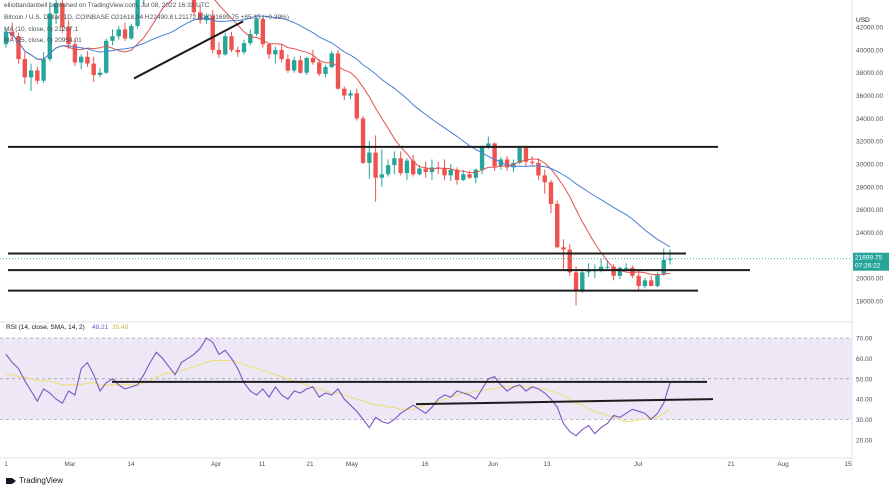 This screenshot has width=891, height=490. Describe the element at coordinates (869, 28) in the screenshot. I see `price-tick-label: 42000.00` at that location.